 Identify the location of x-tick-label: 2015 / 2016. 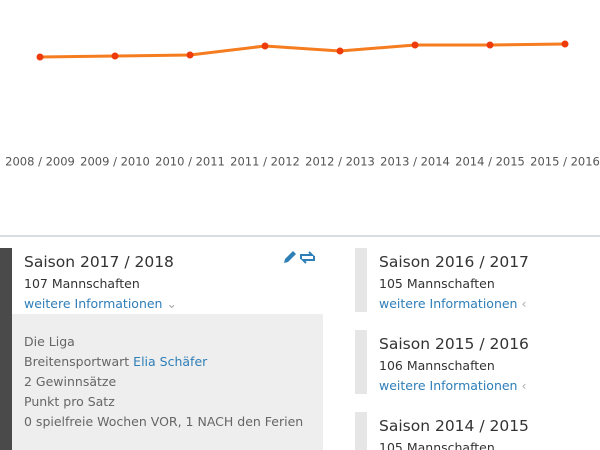
(565, 162).